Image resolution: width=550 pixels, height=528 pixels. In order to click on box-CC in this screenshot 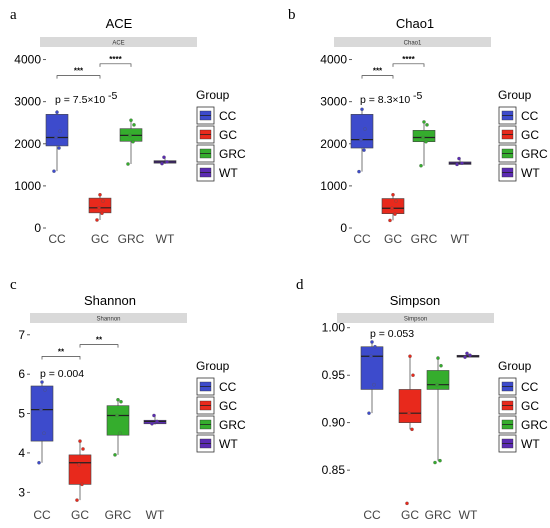, I will do `click(372, 377)`.